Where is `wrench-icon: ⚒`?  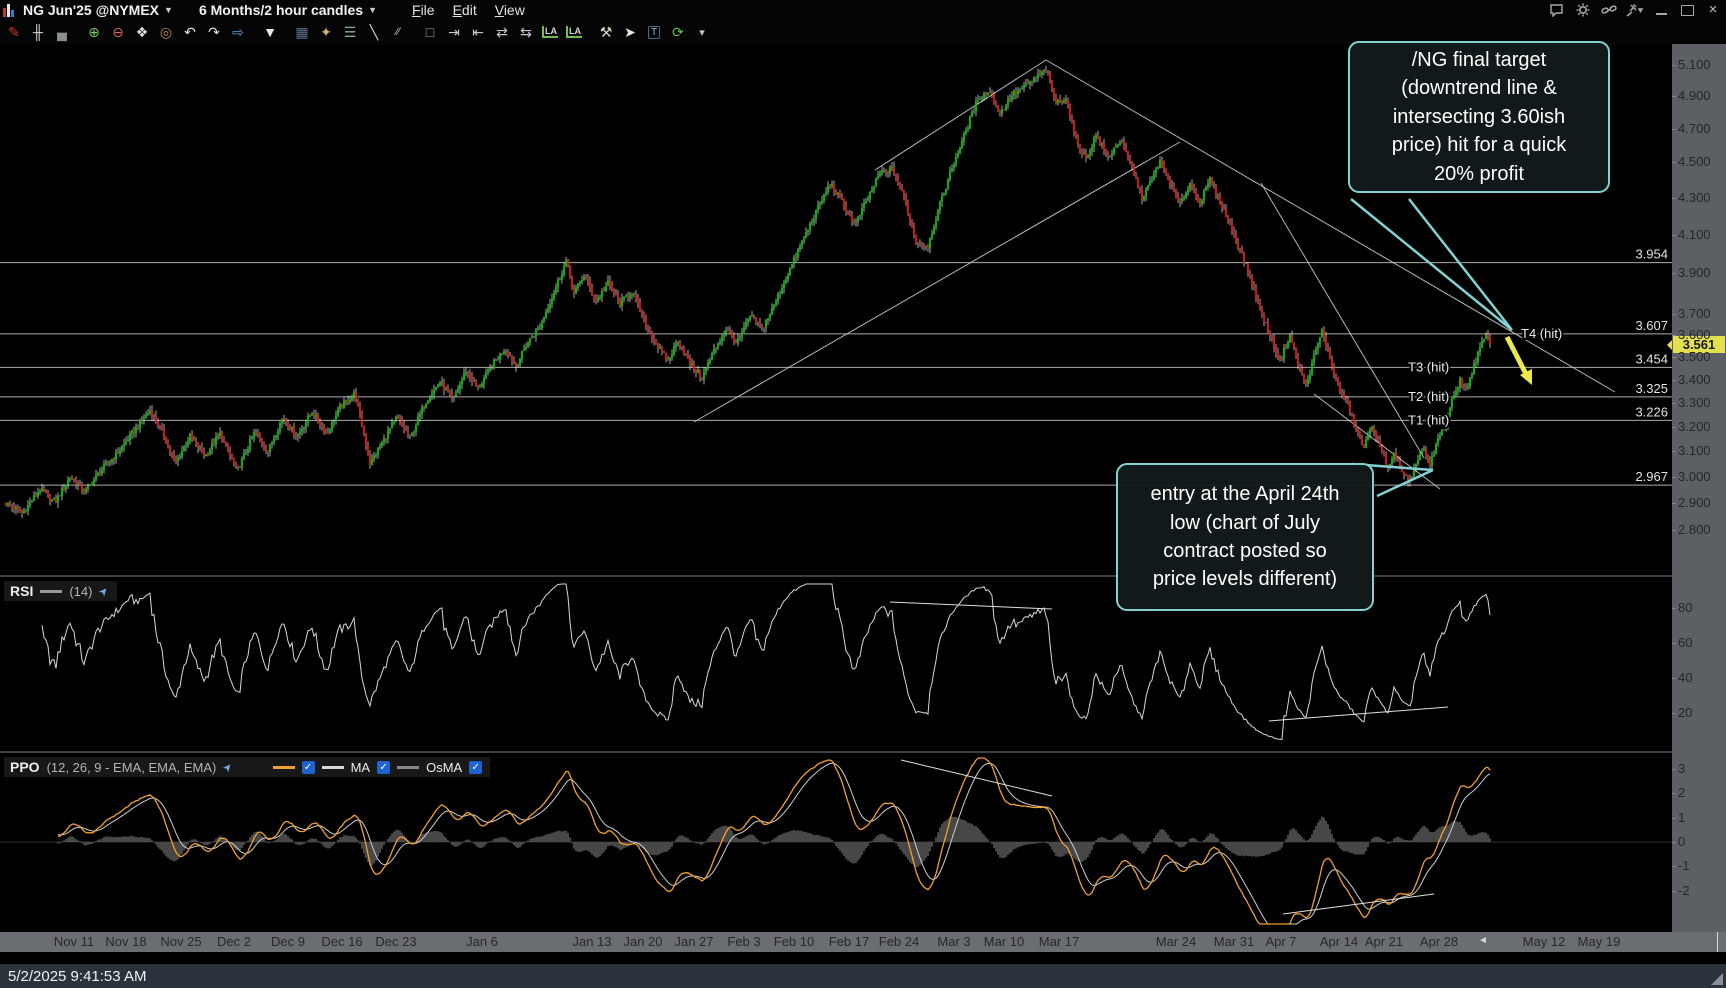
wrench-icon: ⚒ is located at coordinates (606, 31).